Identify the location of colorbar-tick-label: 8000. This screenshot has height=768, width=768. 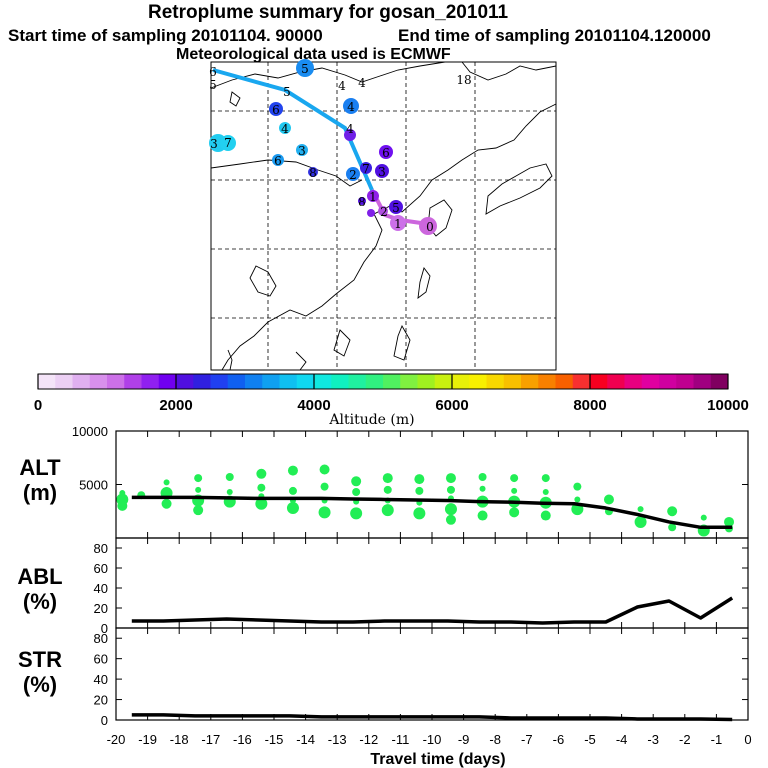
(589, 405).